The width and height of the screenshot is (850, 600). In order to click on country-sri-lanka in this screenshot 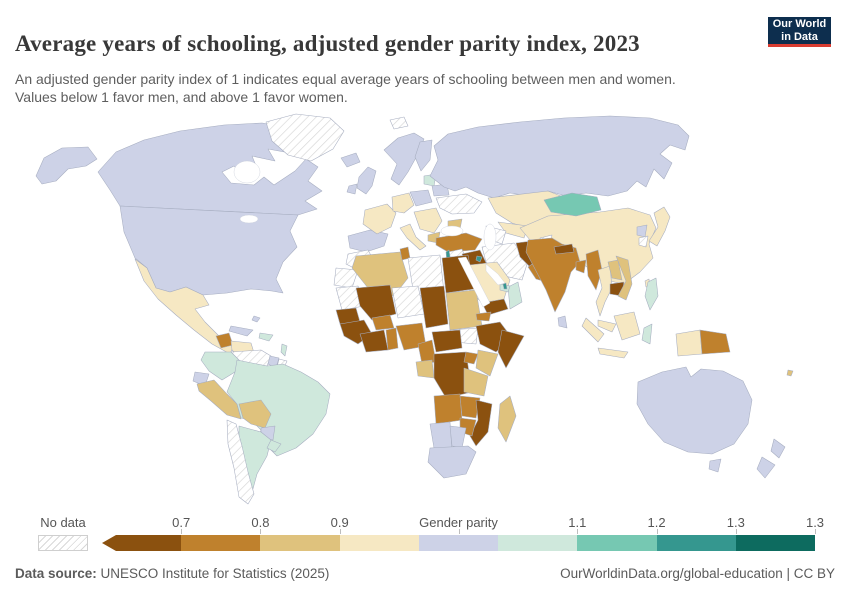, I will do `click(562, 322)`.